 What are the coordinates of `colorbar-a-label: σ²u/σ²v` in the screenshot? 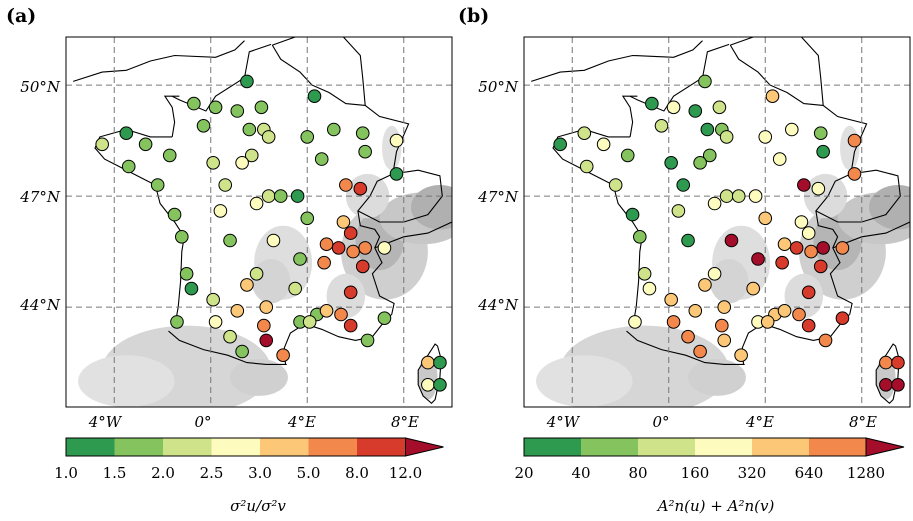 It's located at (258, 506).